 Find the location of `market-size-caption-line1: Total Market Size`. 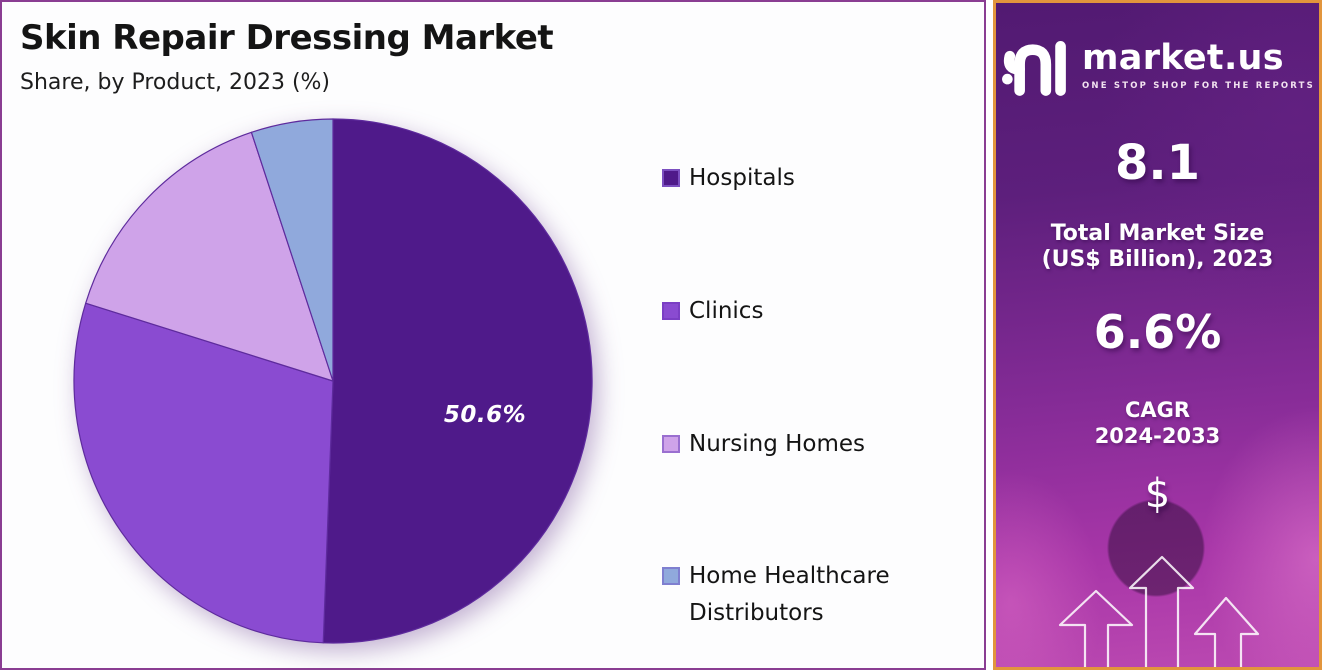

market-size-caption-line1: Total Market Size is located at coordinates (1157, 233).